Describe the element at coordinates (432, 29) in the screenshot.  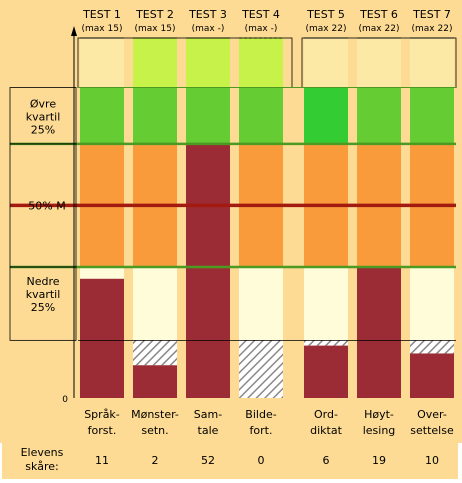
I see `test-max-label-7: (max 22)` at that location.